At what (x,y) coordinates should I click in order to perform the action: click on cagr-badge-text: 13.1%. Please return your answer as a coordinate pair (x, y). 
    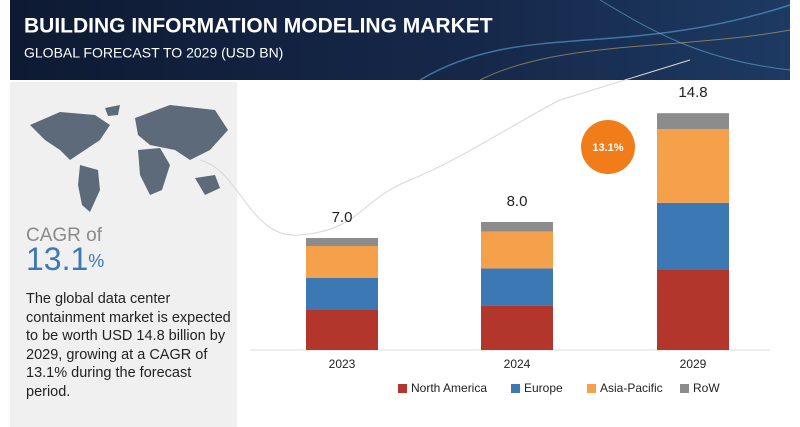
    Looking at the image, I should click on (607, 148).